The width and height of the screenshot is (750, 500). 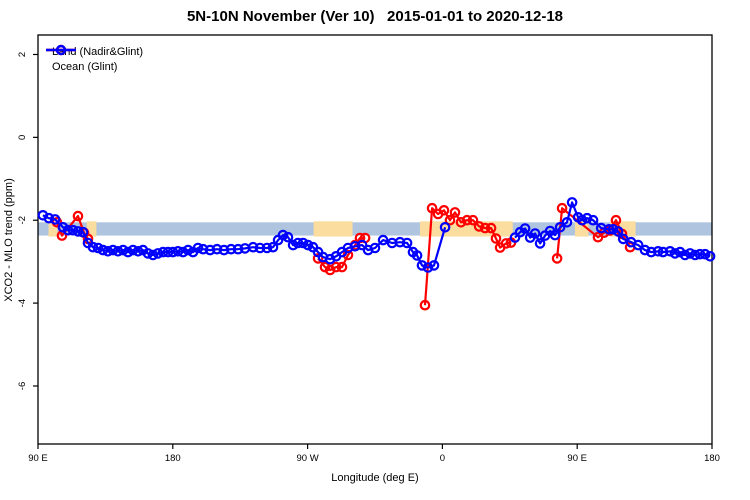 What do you see at coordinates (22, 386) in the screenshot?
I see `y-tick-label: -6` at bounding box center [22, 386].